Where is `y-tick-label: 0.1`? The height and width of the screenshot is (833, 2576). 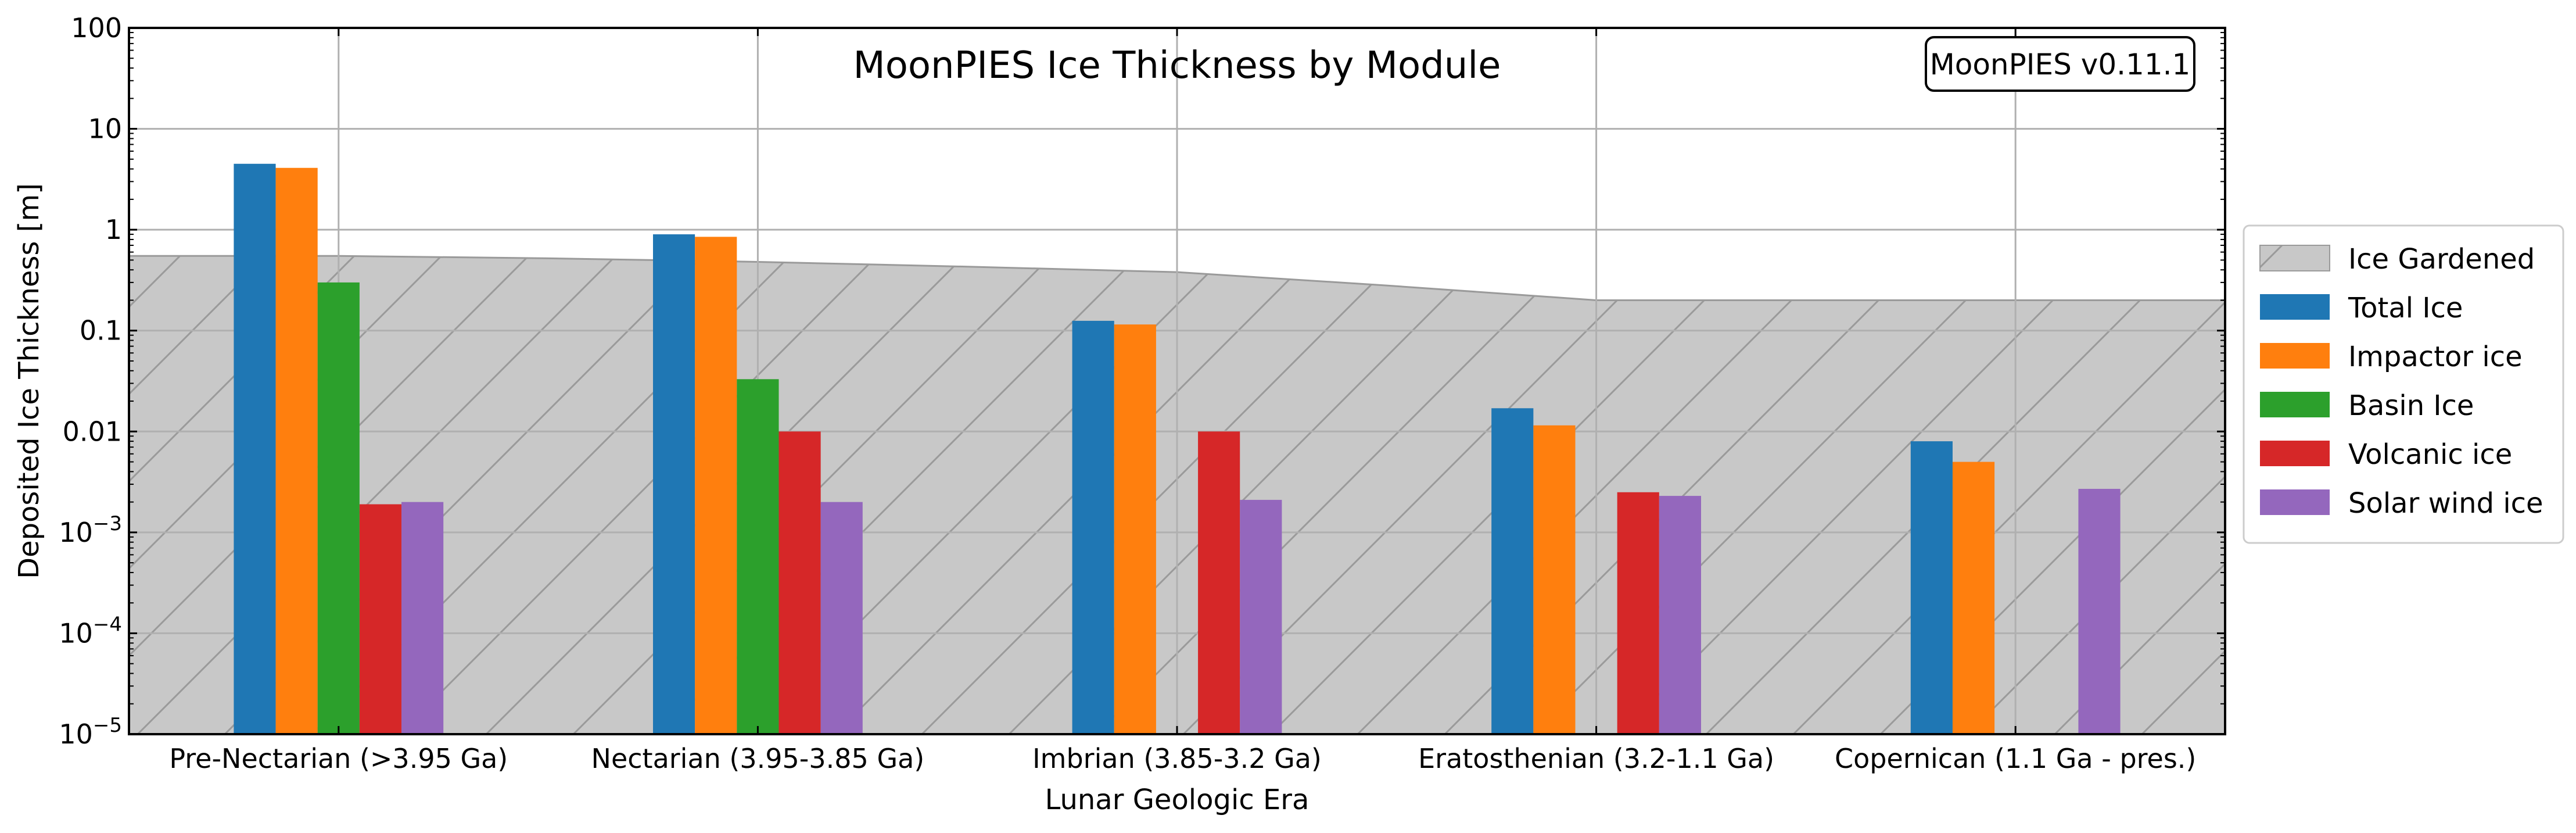
y-tick-label: 0.1 is located at coordinates (101, 330).